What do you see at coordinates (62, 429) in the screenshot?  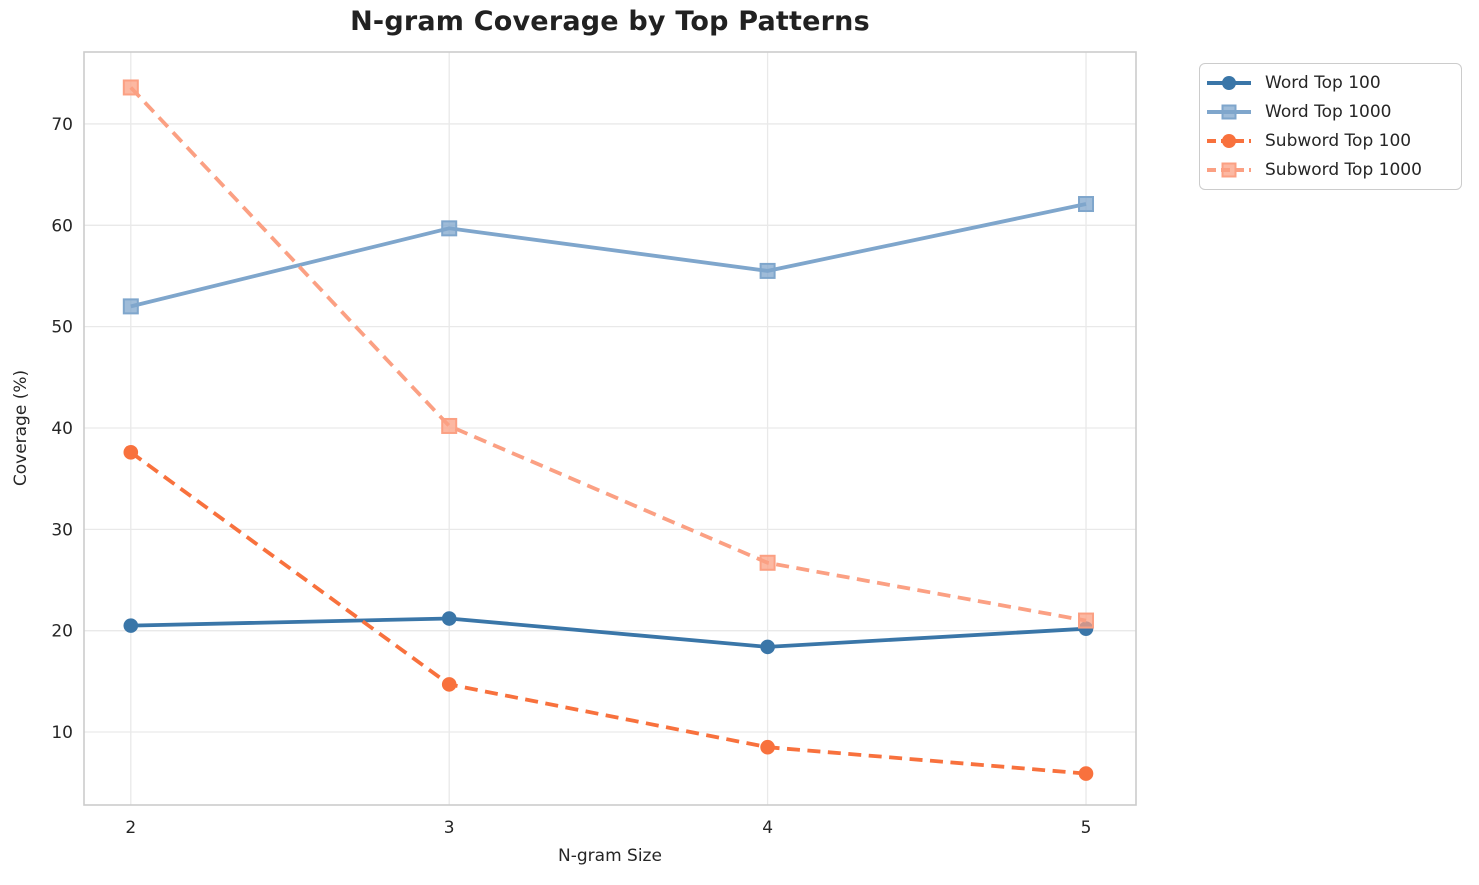 I see `y-tick-label: 40` at bounding box center [62, 429].